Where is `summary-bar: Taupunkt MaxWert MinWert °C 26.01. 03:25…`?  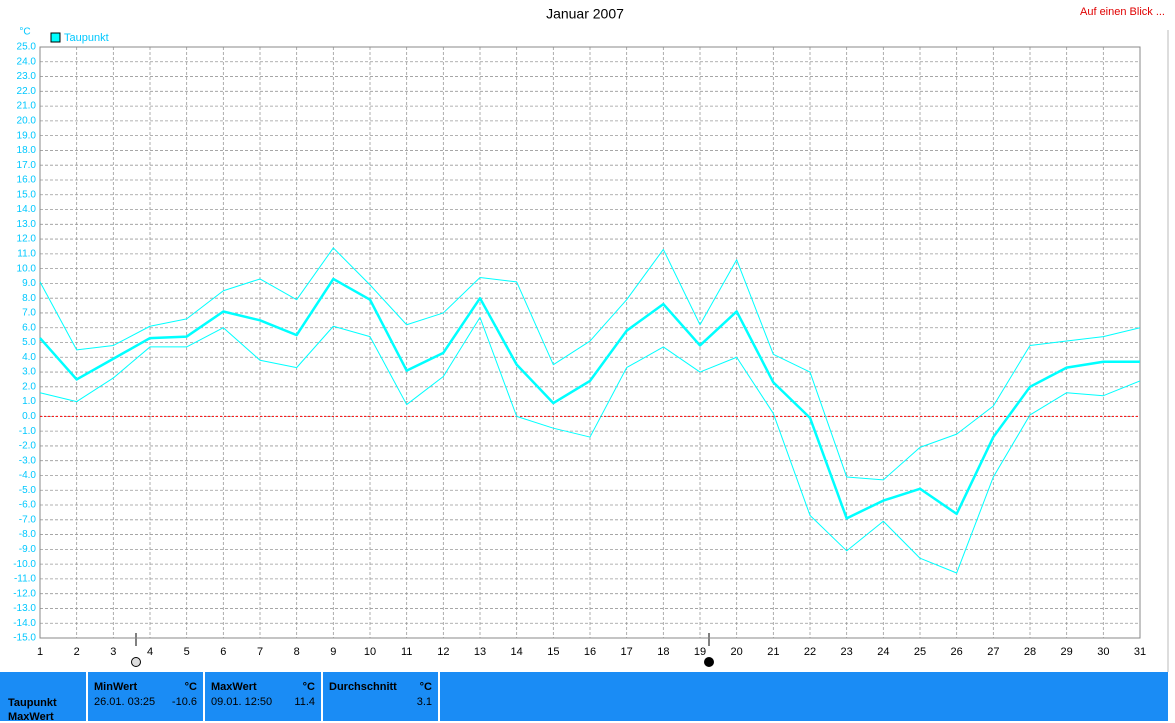 summary-bar: Taupunkt MaxWert MinWert °C 26.01. 03:25… is located at coordinates (584, 697).